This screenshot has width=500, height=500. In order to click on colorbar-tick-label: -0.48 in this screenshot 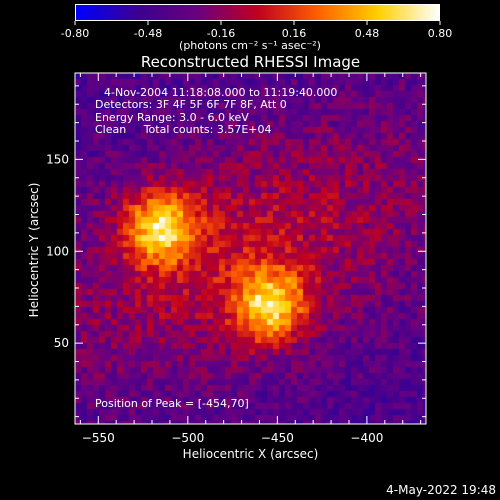, I will do `click(148, 33)`.